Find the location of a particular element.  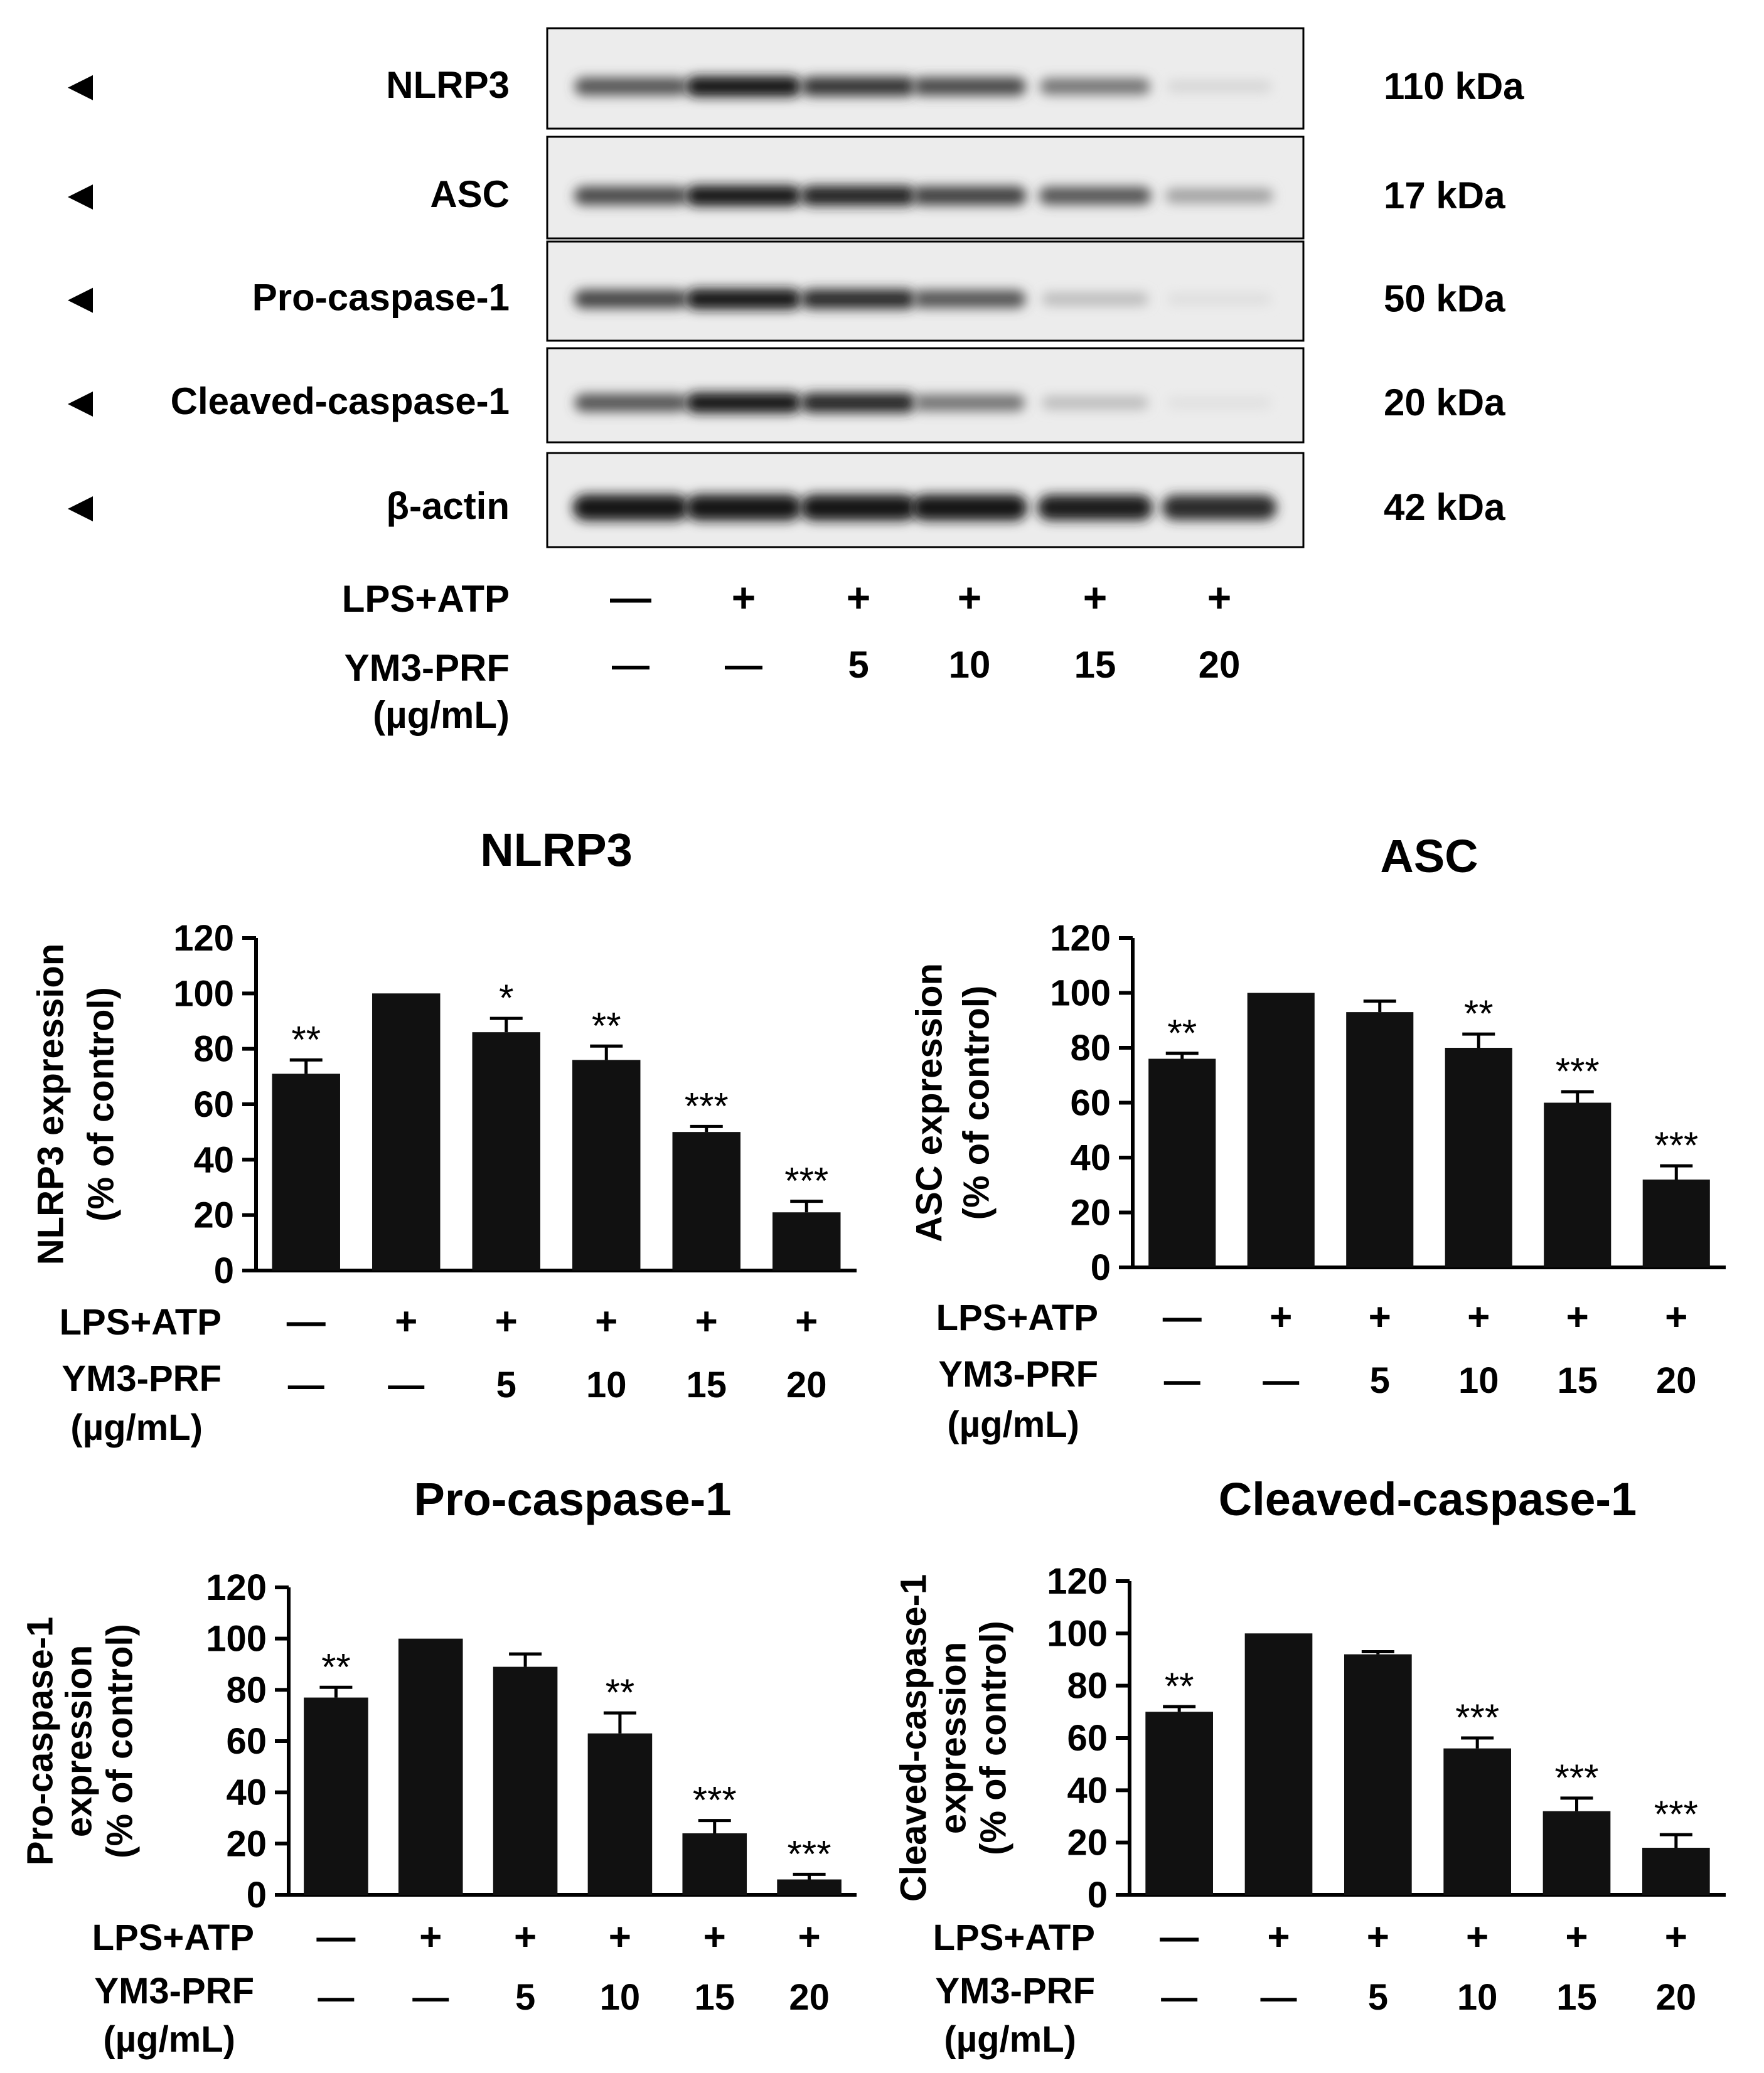

y-axis-label: expression is located at coordinates (78, 1741).